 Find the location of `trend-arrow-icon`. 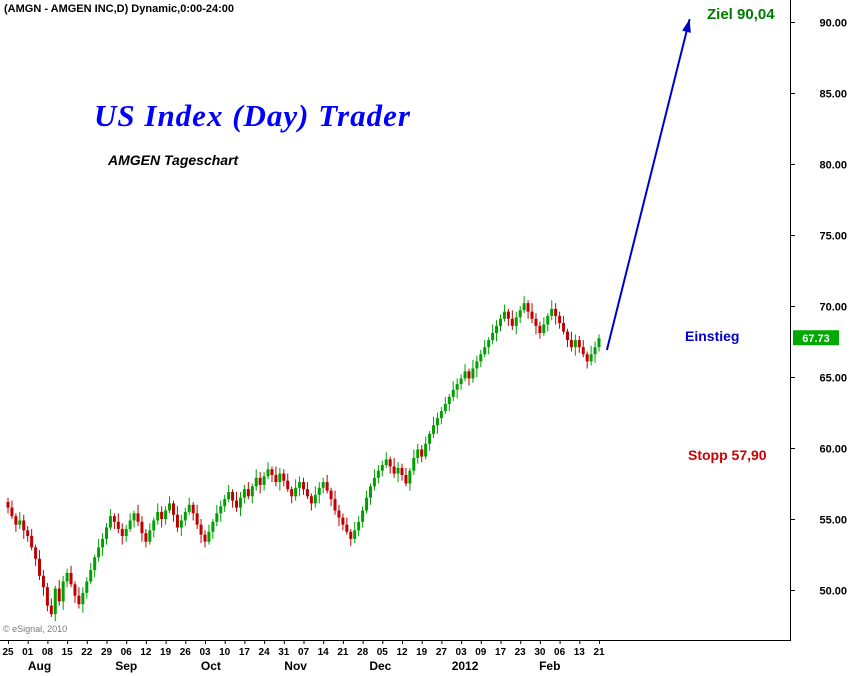

trend-arrow-icon is located at coordinates (648, 184).